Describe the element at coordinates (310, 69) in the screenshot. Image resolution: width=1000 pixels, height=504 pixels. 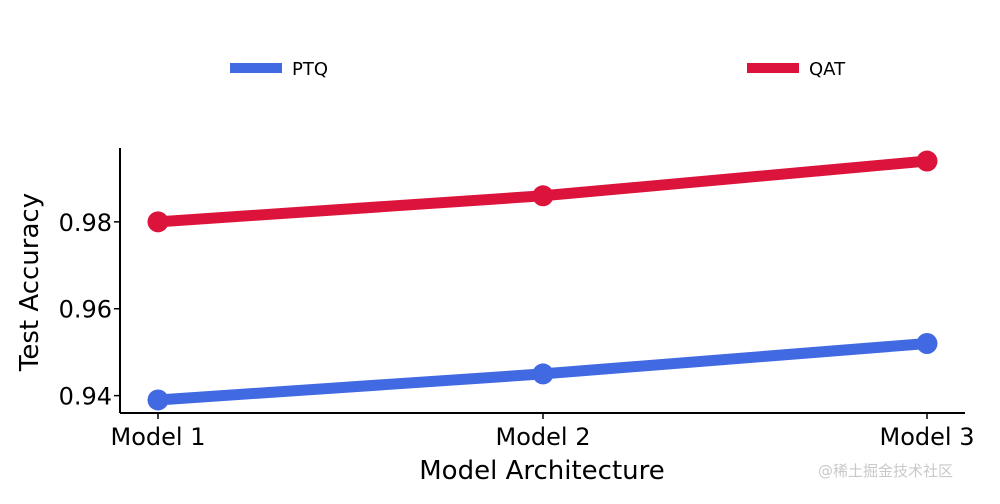
I see `legend-label-ptq: PTQ` at that location.